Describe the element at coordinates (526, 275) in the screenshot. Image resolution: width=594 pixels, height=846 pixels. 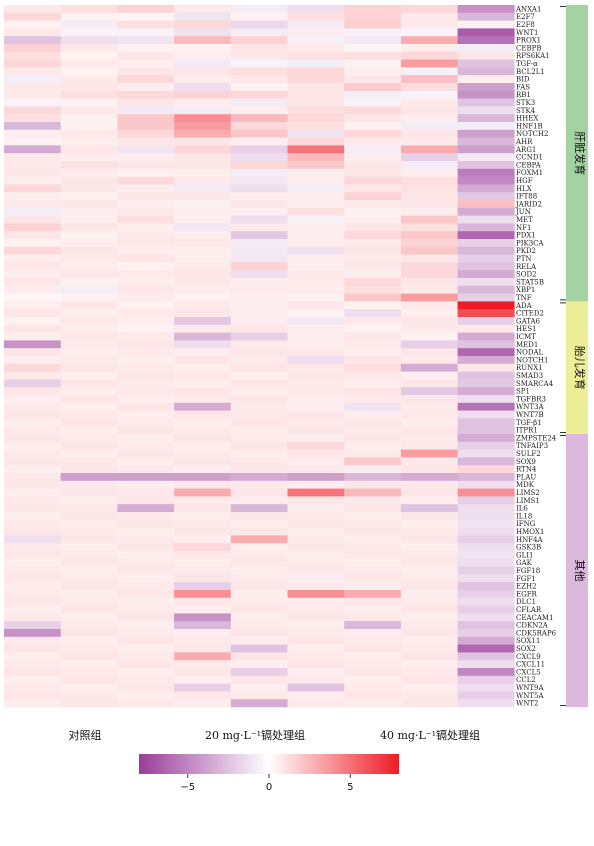
I see `gene-label: SOD2` at that location.